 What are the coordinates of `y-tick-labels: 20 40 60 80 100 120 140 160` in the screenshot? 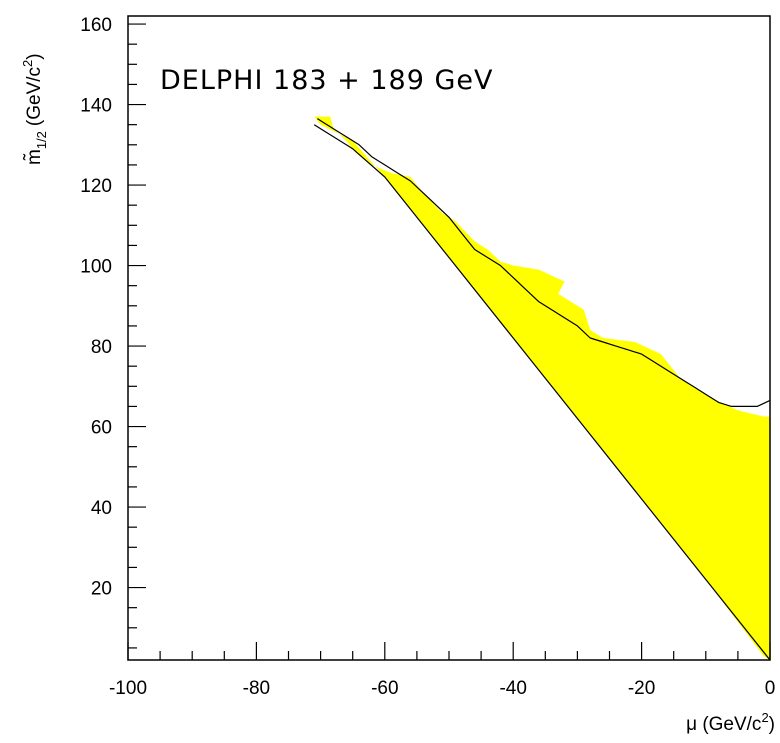 It's located at (96, 307).